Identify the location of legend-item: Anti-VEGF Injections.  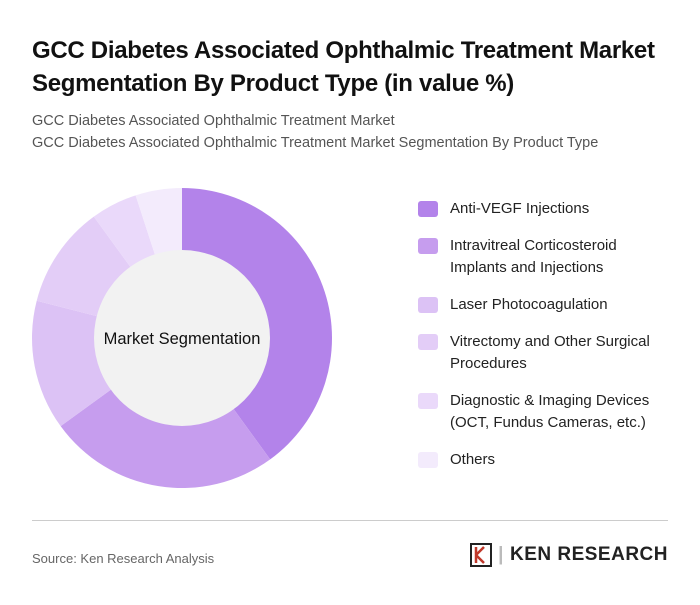
(553, 209).